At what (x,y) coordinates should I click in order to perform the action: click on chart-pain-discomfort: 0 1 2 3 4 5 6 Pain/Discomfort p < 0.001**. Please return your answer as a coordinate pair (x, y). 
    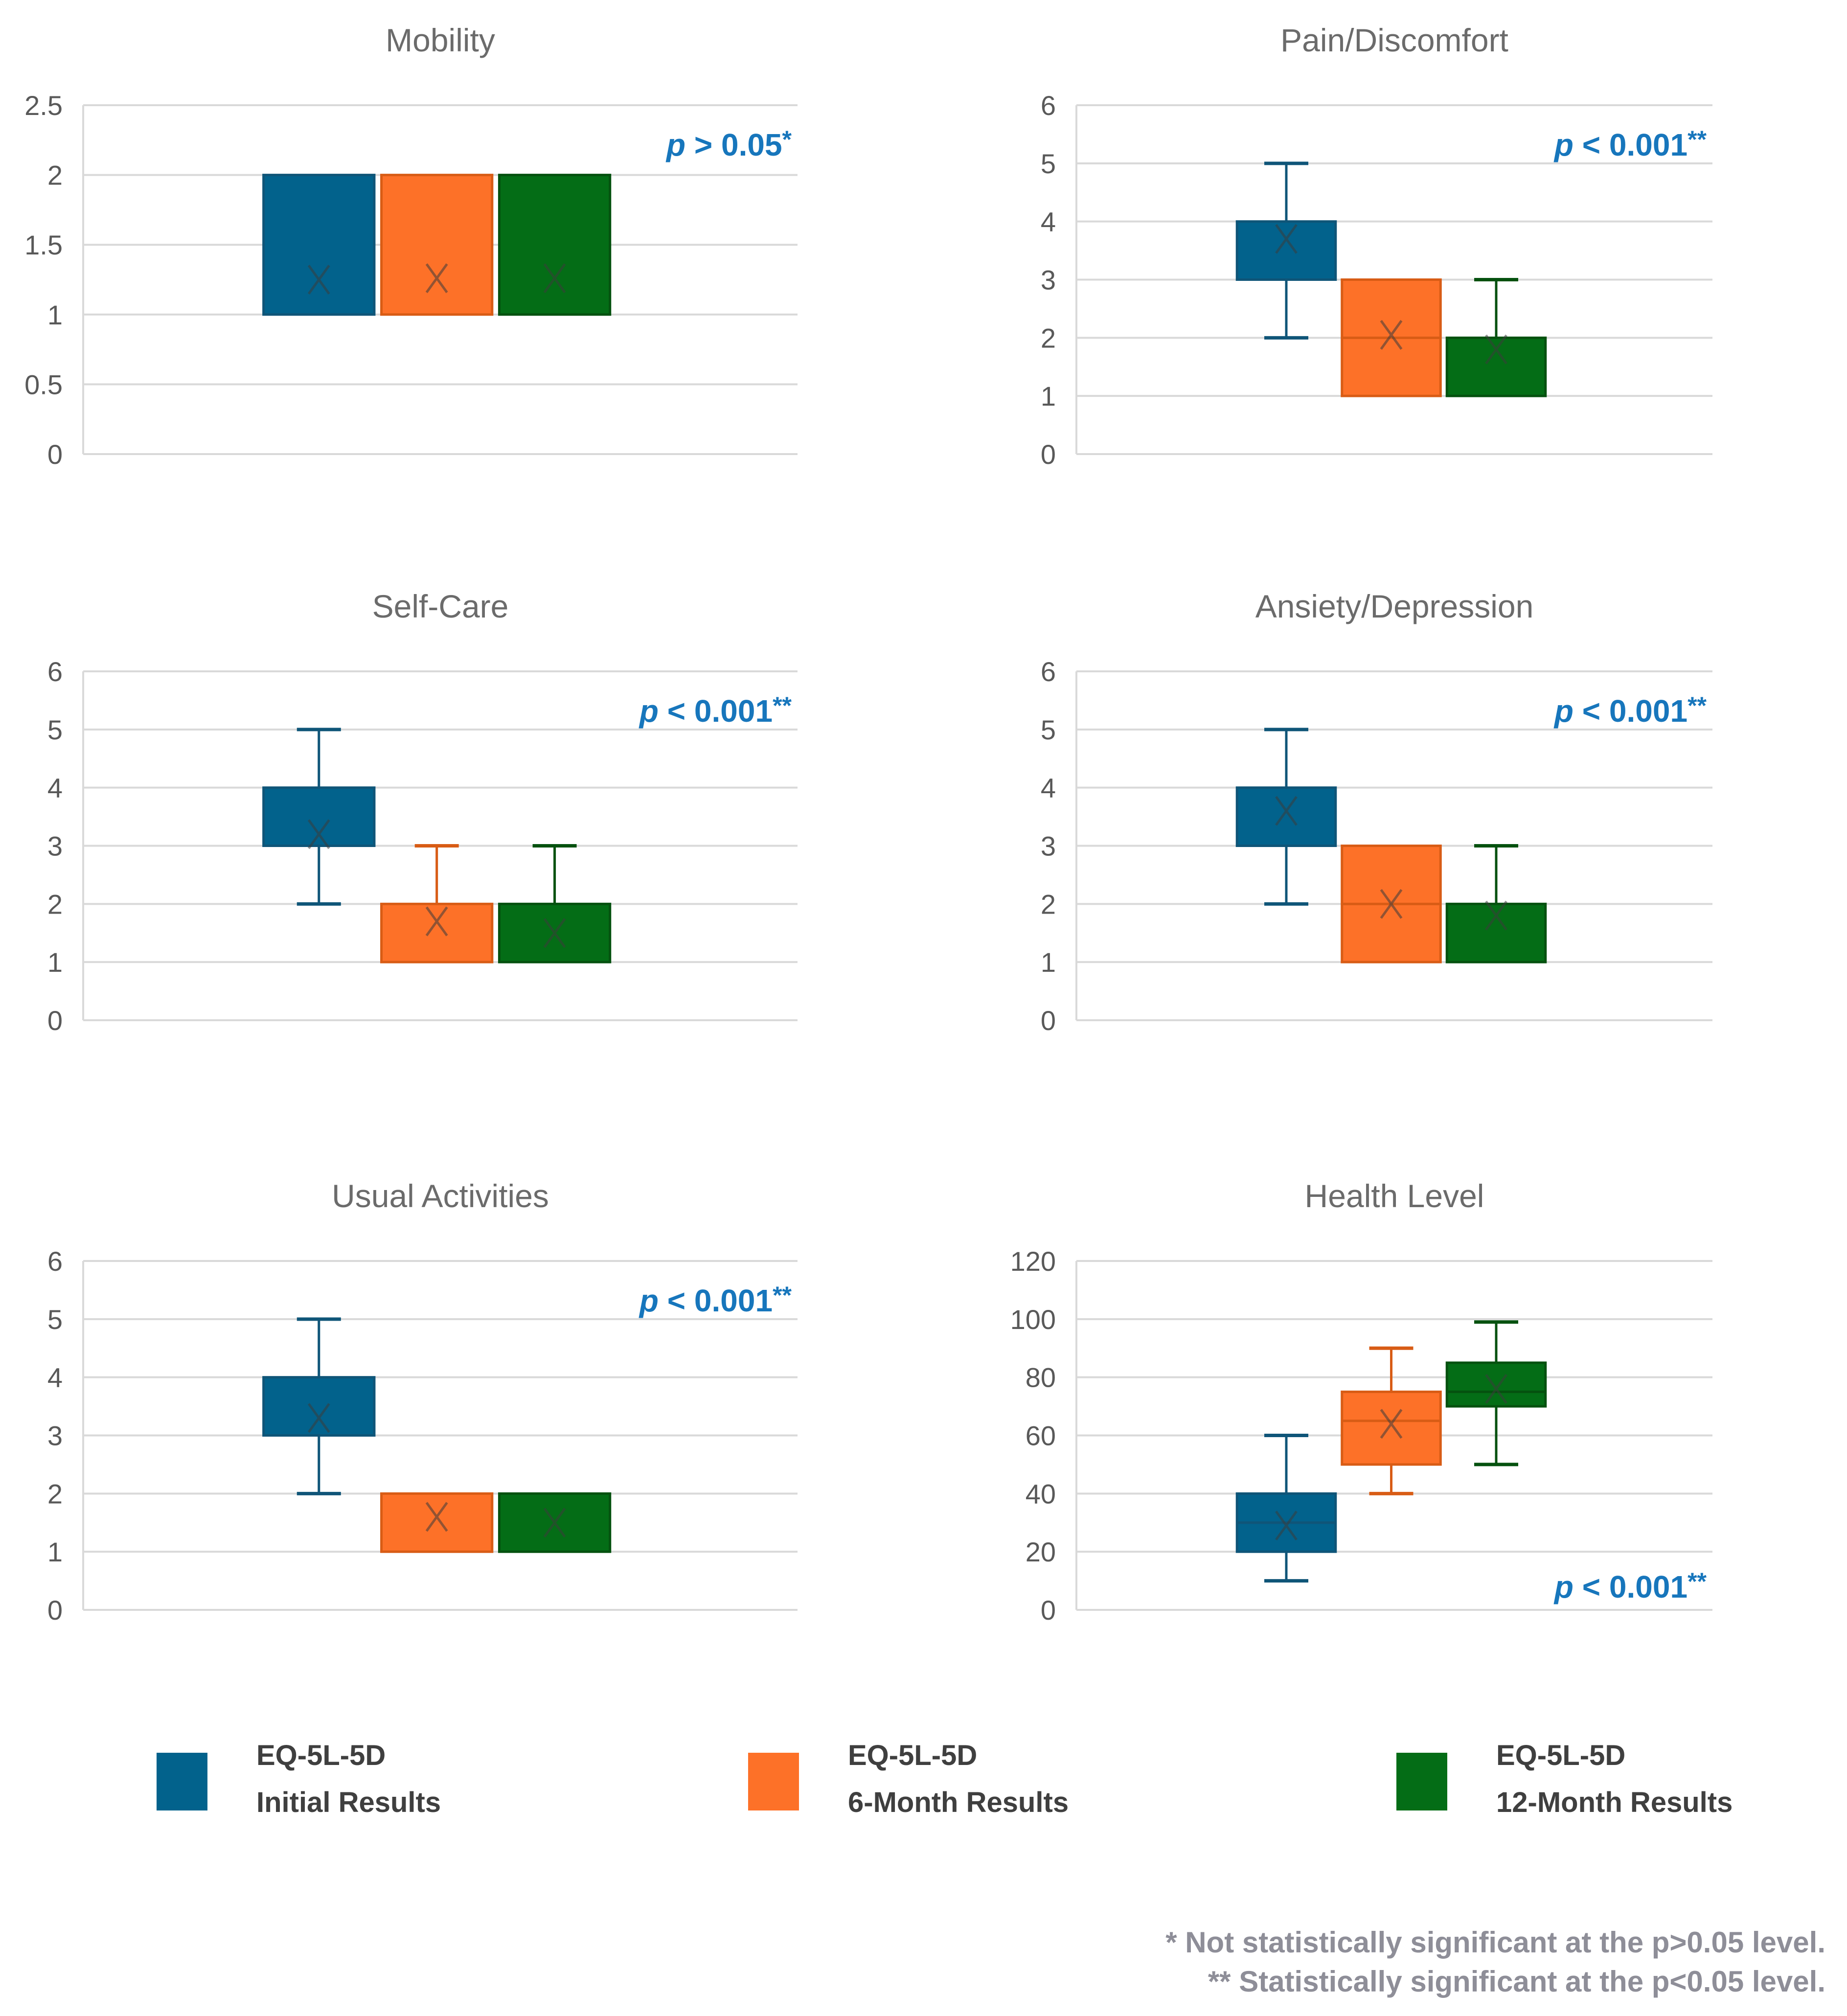
    Looking at the image, I should click on (1419, 281).